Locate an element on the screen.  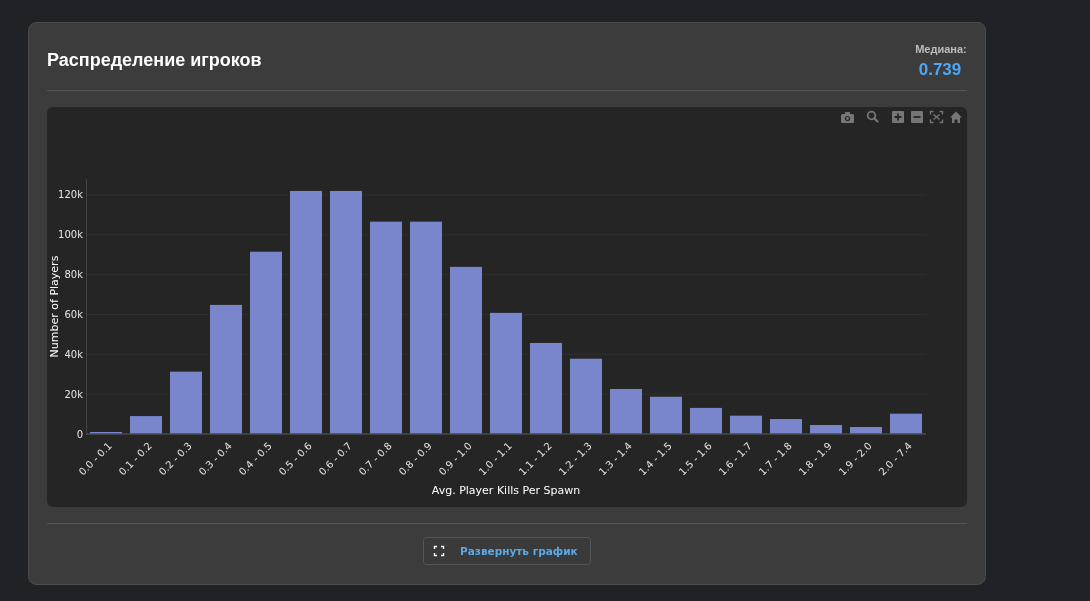
x-tick-label: 0.1 - 0.2 is located at coordinates (135, 459).